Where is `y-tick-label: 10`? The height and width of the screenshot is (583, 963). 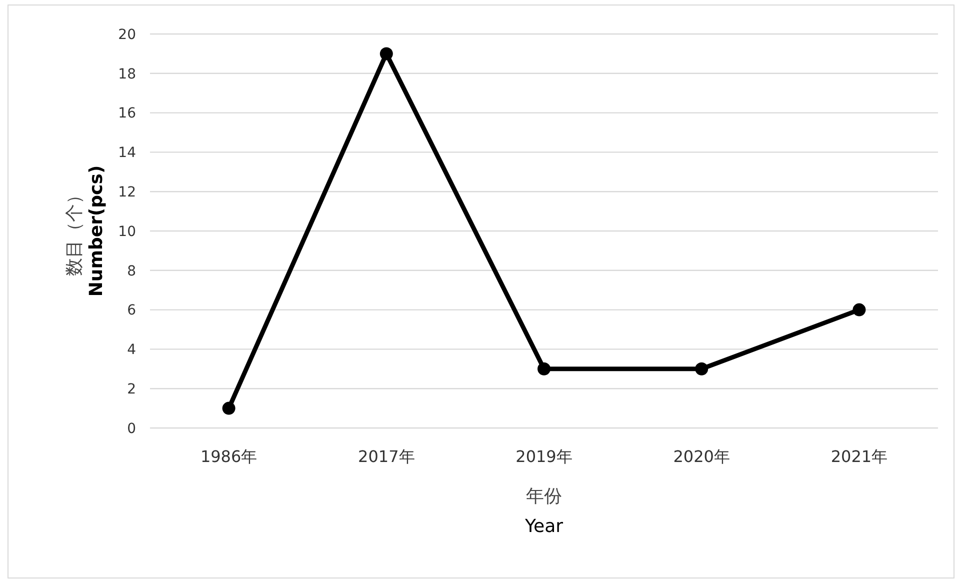 y-tick-label: 10 is located at coordinates (127, 232).